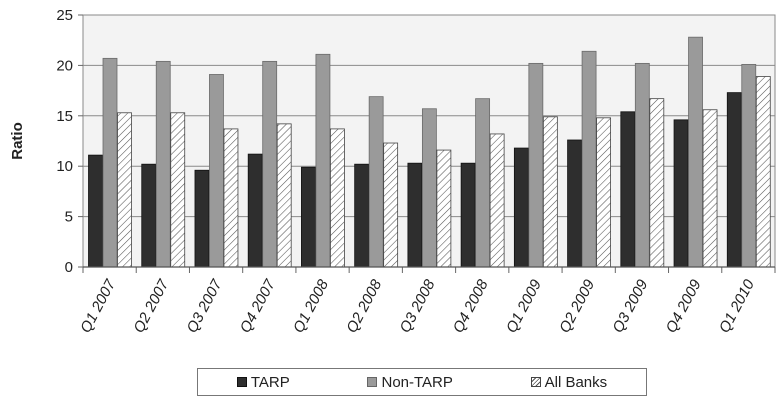 Image resolution: width=776 pixels, height=396 pixels. I want to click on legend-item-non-tarp: Non-TARP, so click(410, 382).